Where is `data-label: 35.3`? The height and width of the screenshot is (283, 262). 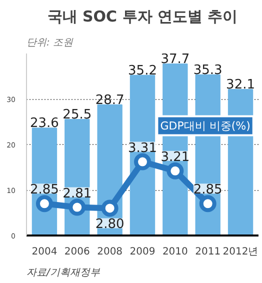 data-label: 35.3 is located at coordinates (207, 70).